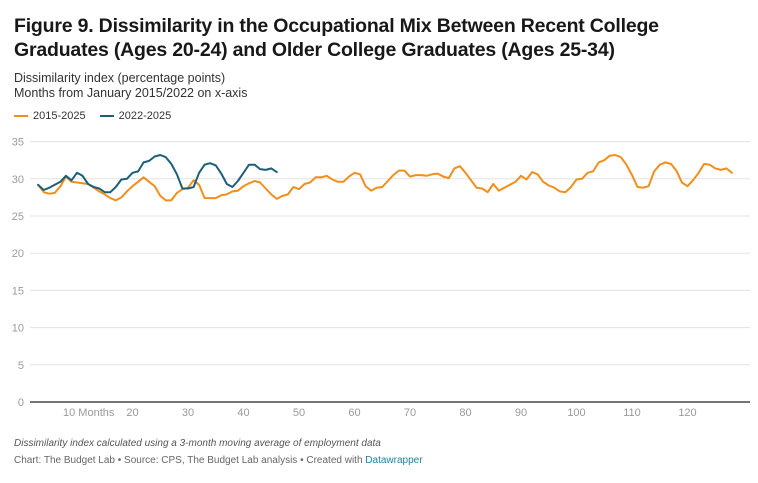 Image resolution: width=758 pixels, height=483 pixels. What do you see at coordinates (465, 413) in the screenshot?
I see `x-tick-label: 80` at bounding box center [465, 413].